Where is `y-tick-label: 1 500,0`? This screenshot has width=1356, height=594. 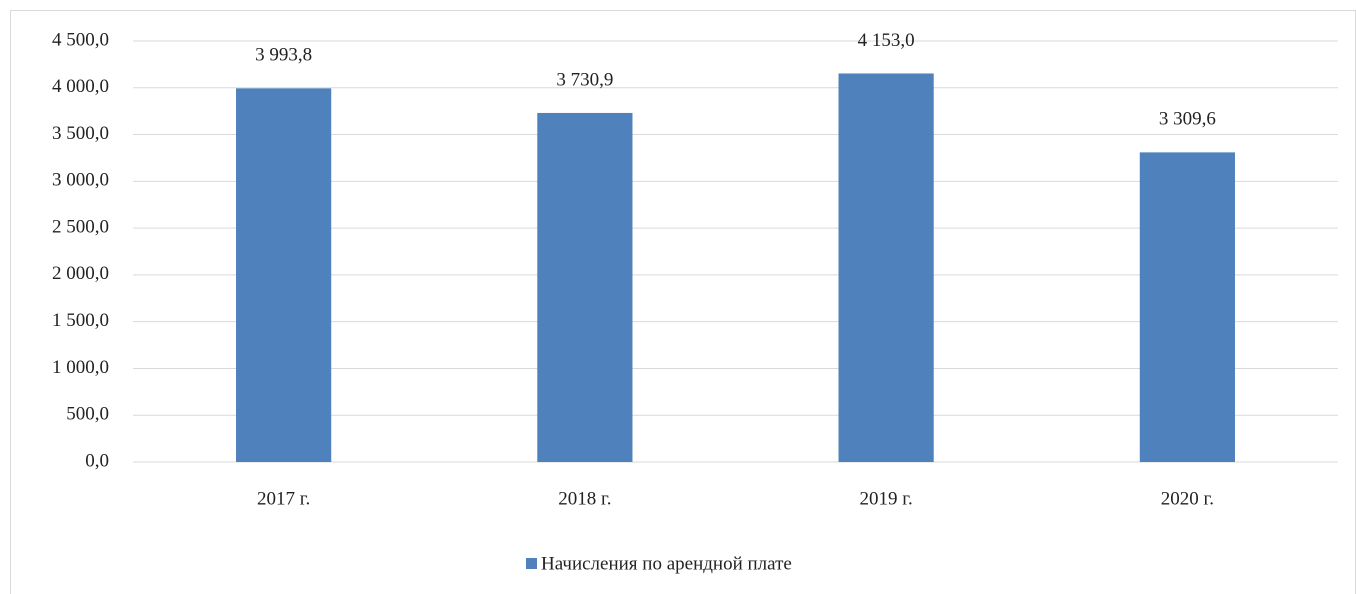
y-tick-label: 1 500,0 is located at coordinates (80, 320).